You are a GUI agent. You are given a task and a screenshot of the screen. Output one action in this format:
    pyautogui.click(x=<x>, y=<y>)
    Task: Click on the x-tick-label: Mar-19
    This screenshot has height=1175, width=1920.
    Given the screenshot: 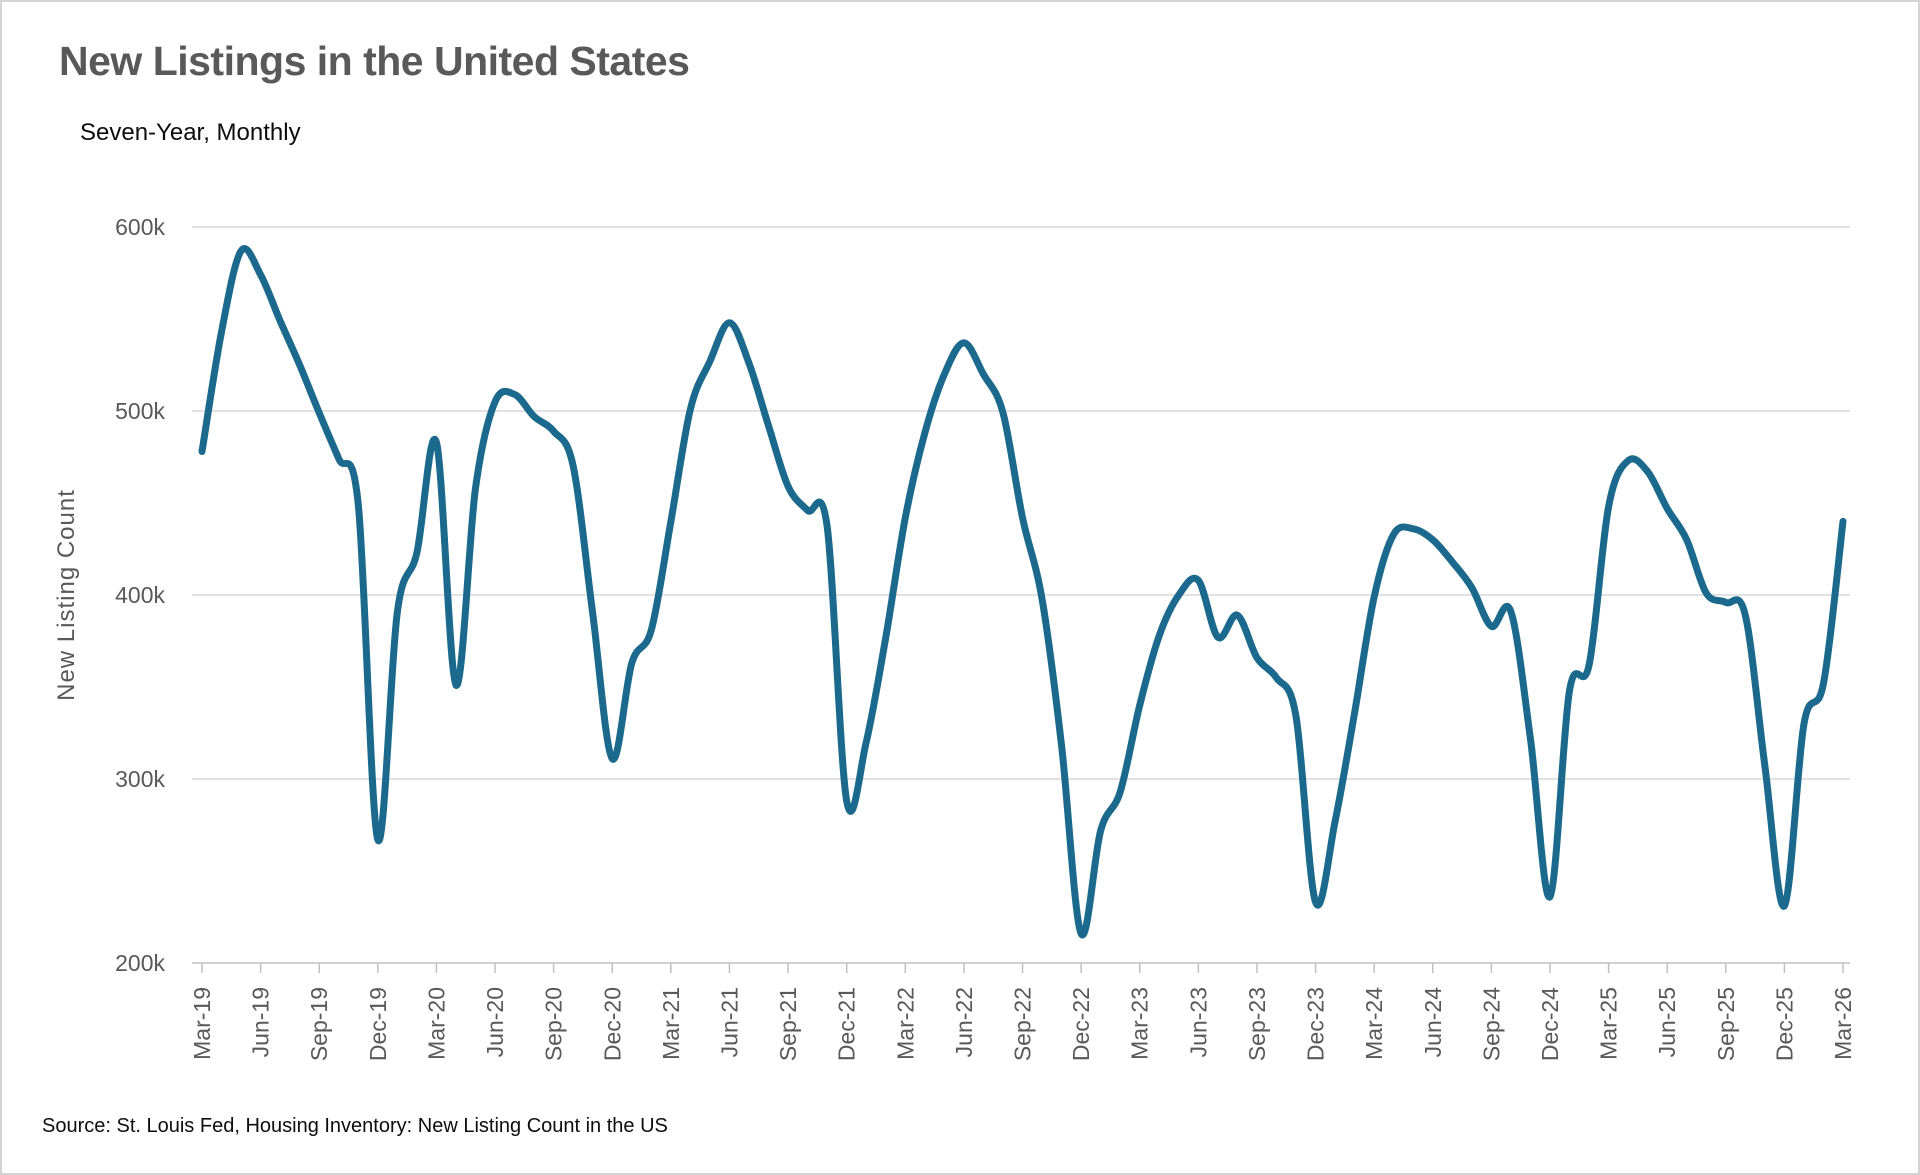 What is the action you would take?
    pyautogui.click(x=202, y=1023)
    